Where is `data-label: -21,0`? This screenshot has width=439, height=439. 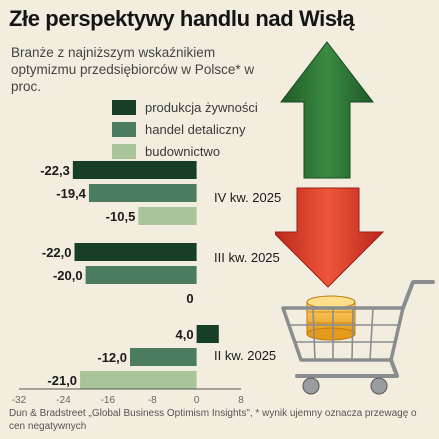
data-label: -21,0 is located at coordinates (62, 380).